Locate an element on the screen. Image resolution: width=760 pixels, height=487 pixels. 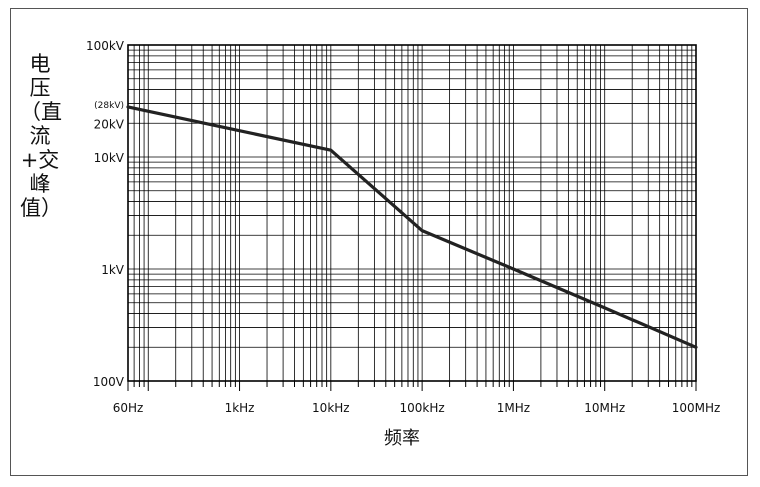
x-tick-label: 100kHz is located at coordinates (422, 408).